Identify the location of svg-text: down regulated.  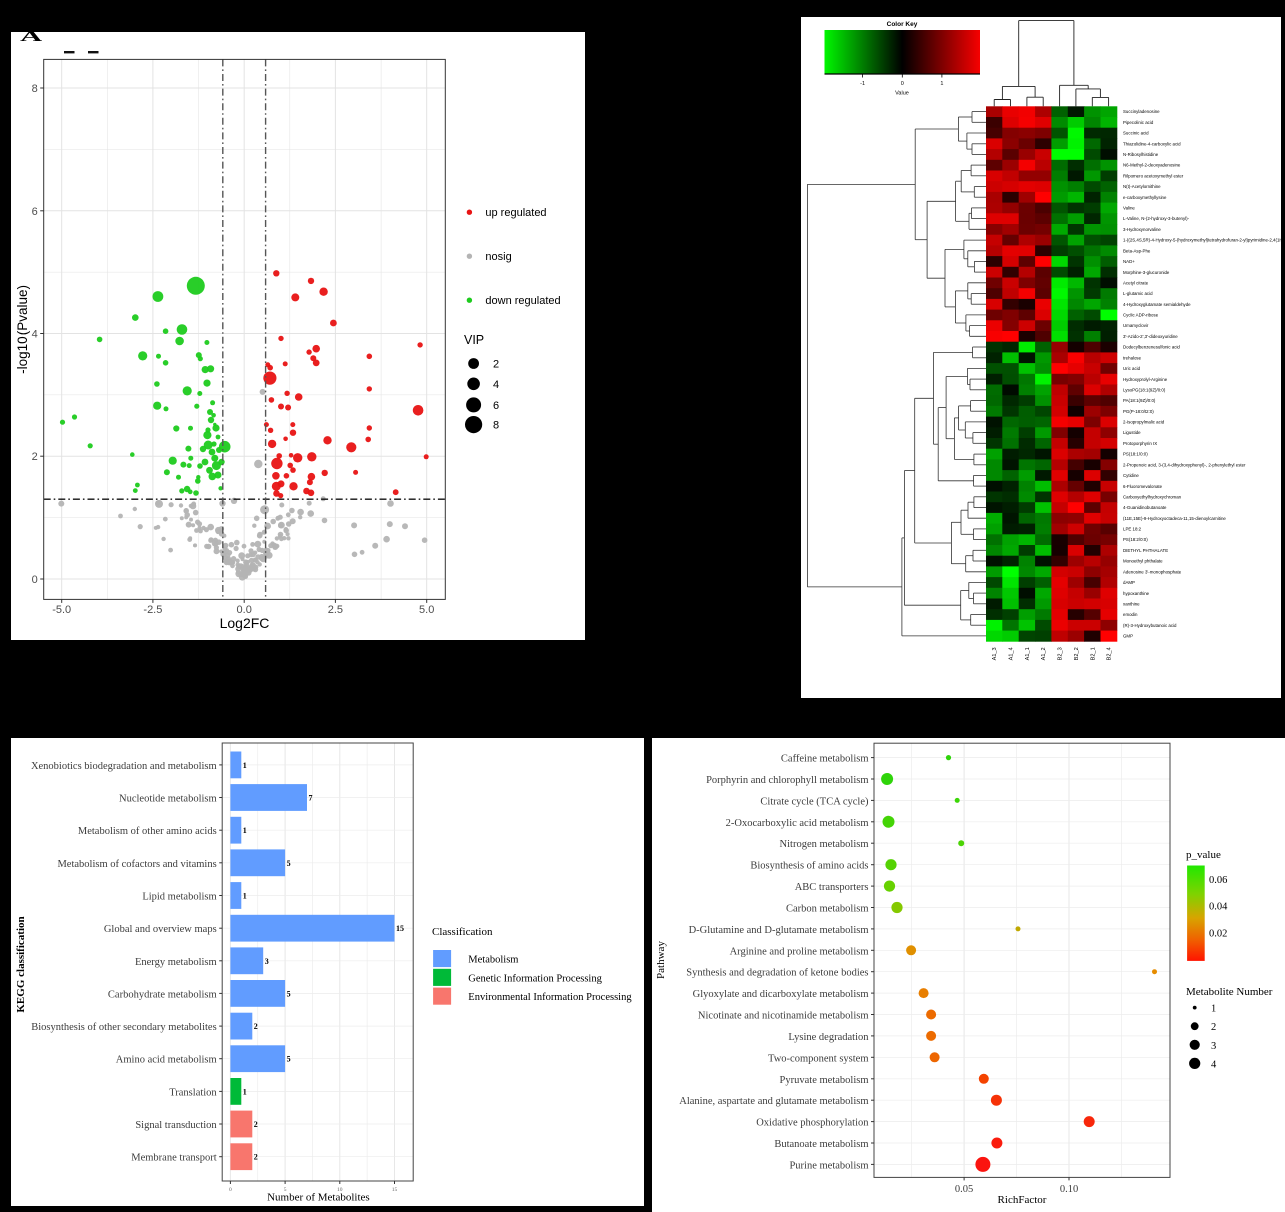
(522, 301).